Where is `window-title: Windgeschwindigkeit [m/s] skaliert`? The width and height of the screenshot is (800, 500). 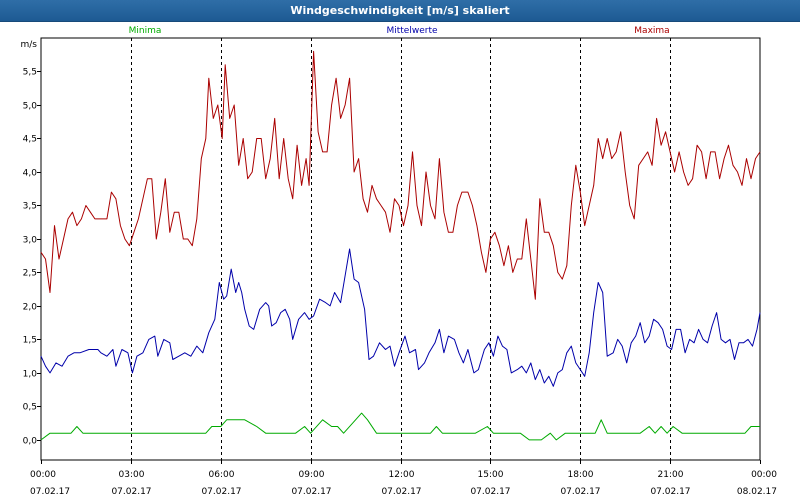
window-title: Windgeschwindigkeit [m/s] skaliert is located at coordinates (400, 11).